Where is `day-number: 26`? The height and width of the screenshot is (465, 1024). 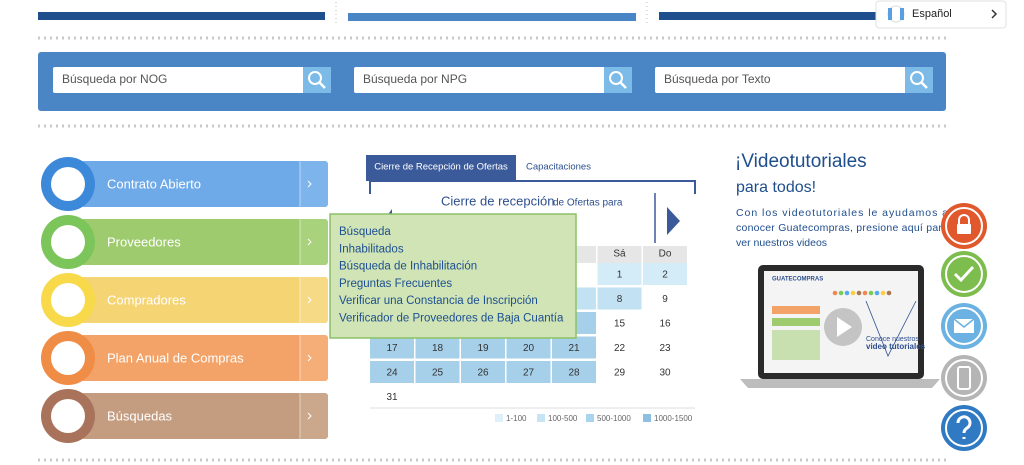 day-number: 26 is located at coordinates (483, 373).